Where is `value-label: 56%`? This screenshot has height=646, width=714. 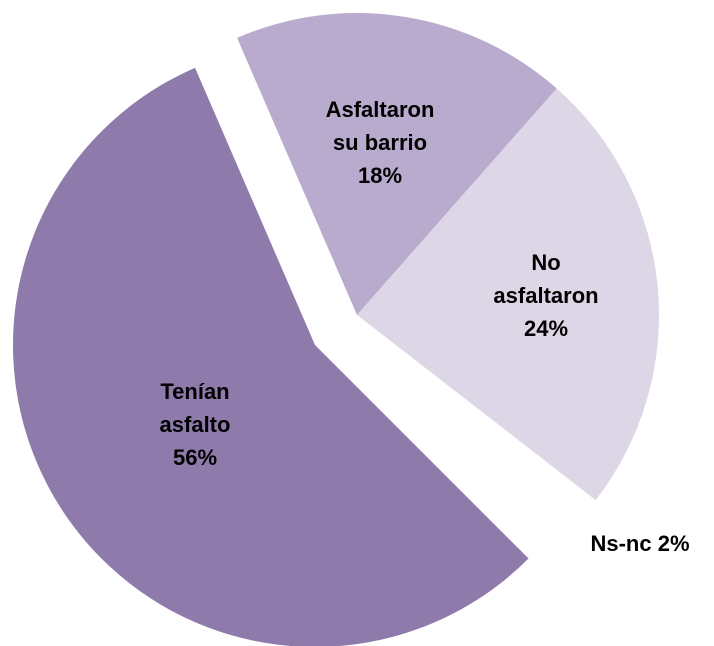 value-label: 56% is located at coordinates (195, 457).